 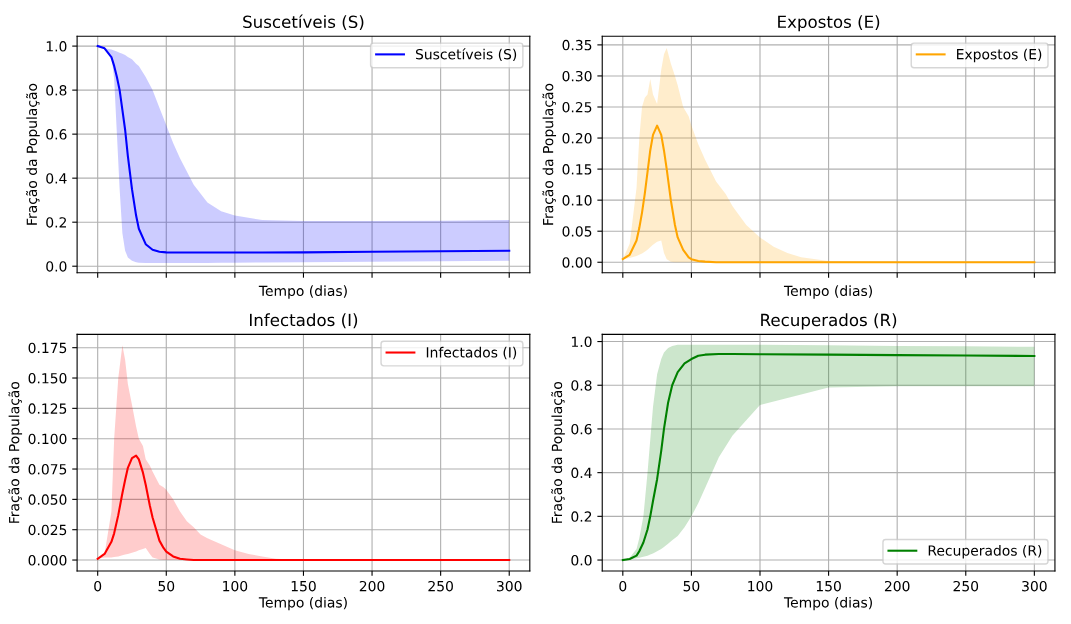 I want to click on y-tick-label: 0.15, so click(x=577, y=169).